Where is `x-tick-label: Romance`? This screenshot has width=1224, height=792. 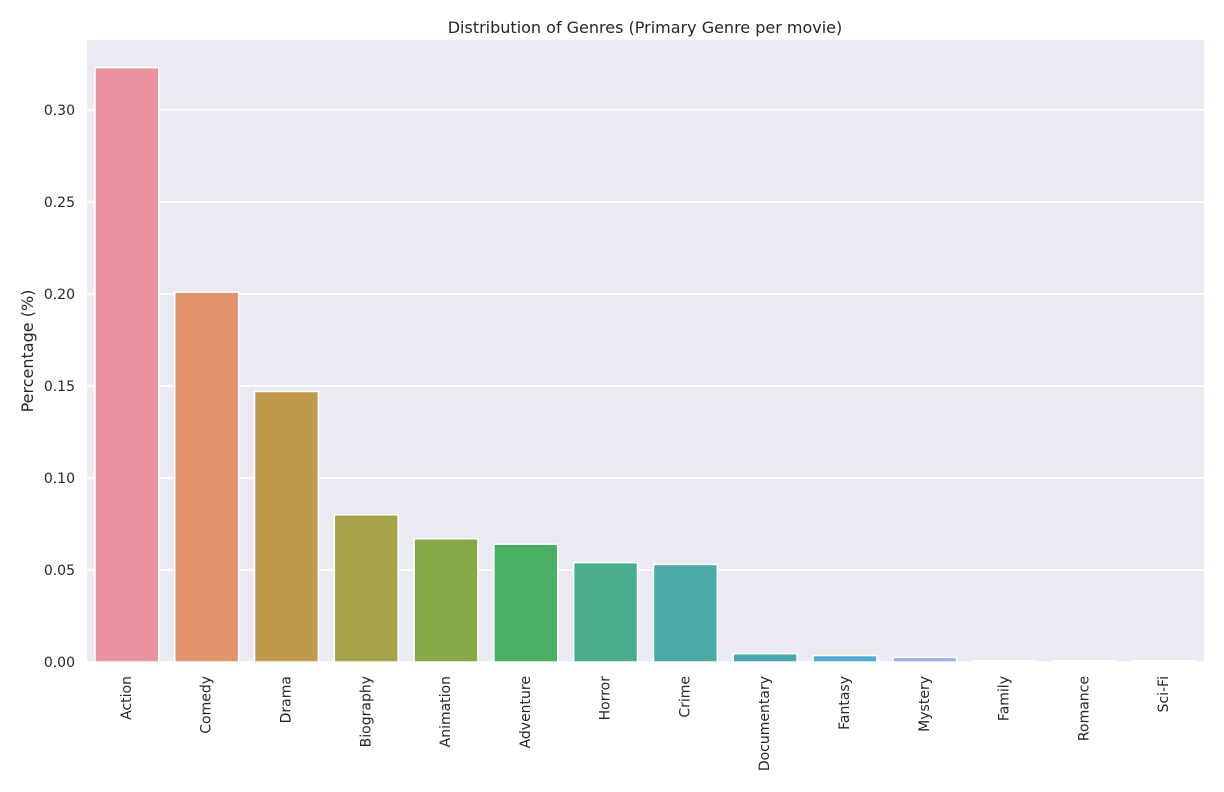
x-tick-label: Romance is located at coordinates (1084, 708).